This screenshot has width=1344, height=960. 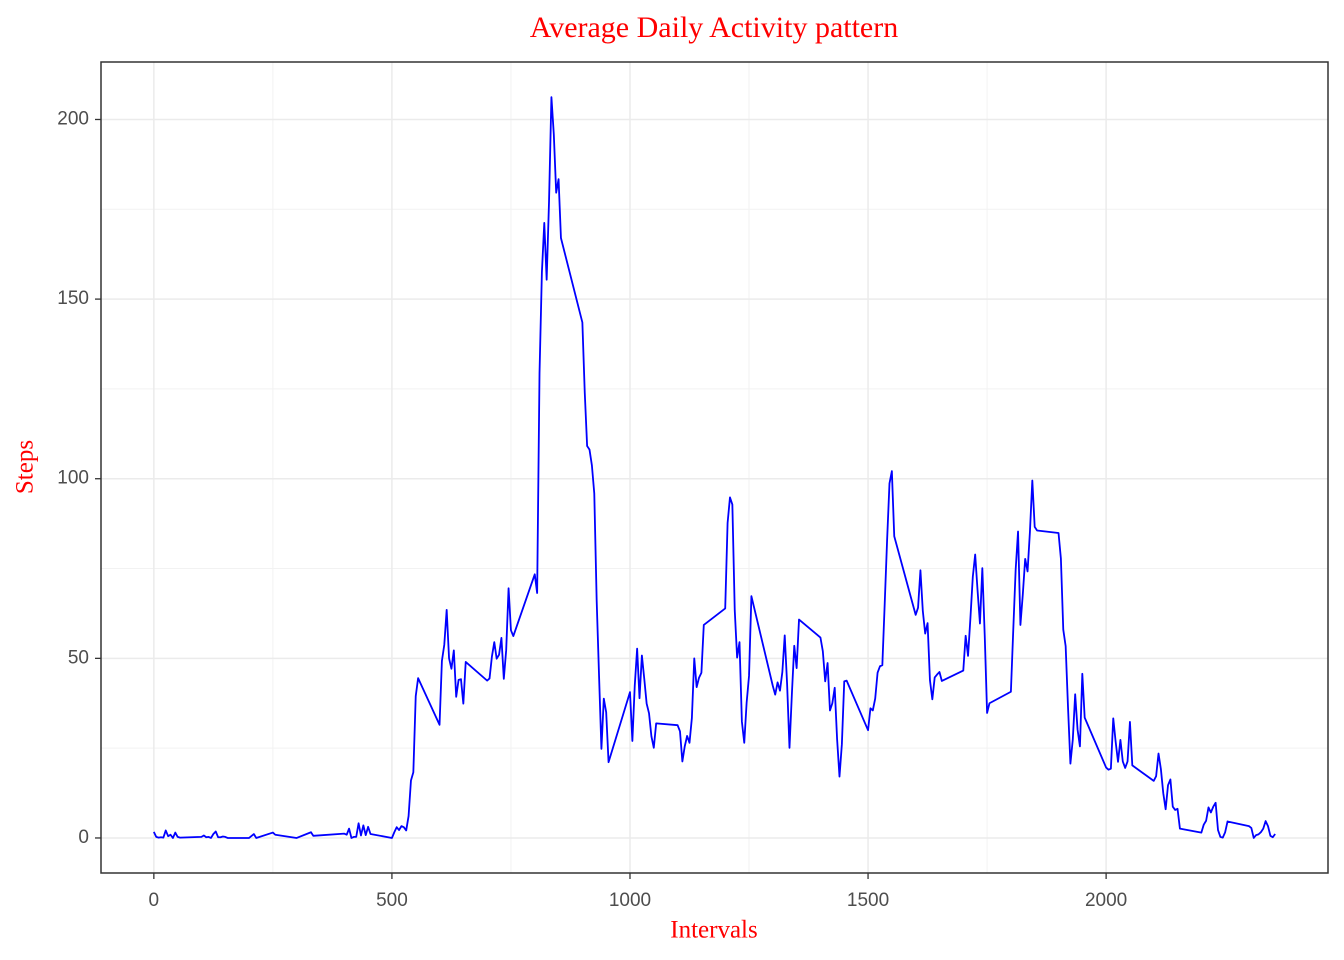 I want to click on x-tick-label: 1000, so click(x=630, y=900).